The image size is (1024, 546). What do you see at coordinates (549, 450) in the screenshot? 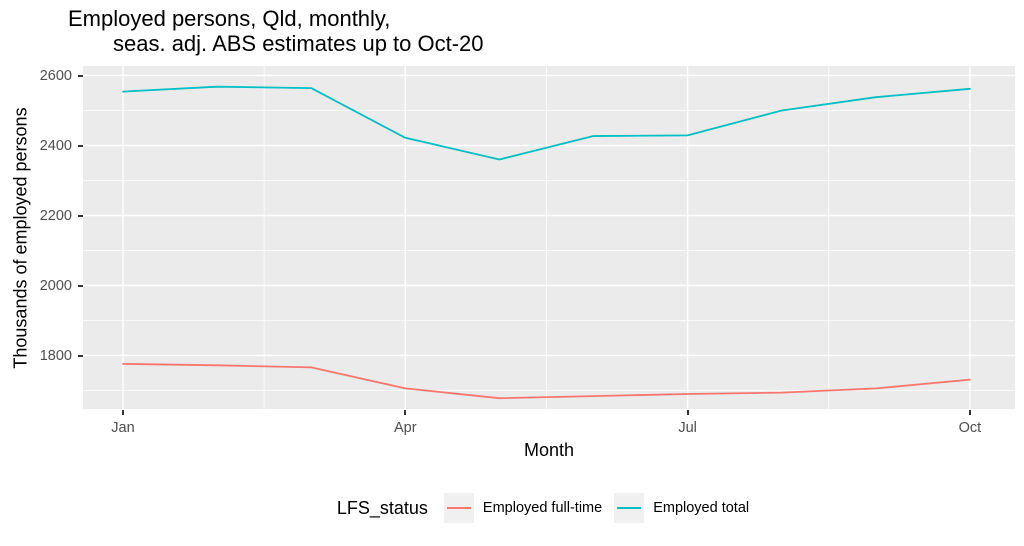
I see `x-axis-title: Month` at bounding box center [549, 450].